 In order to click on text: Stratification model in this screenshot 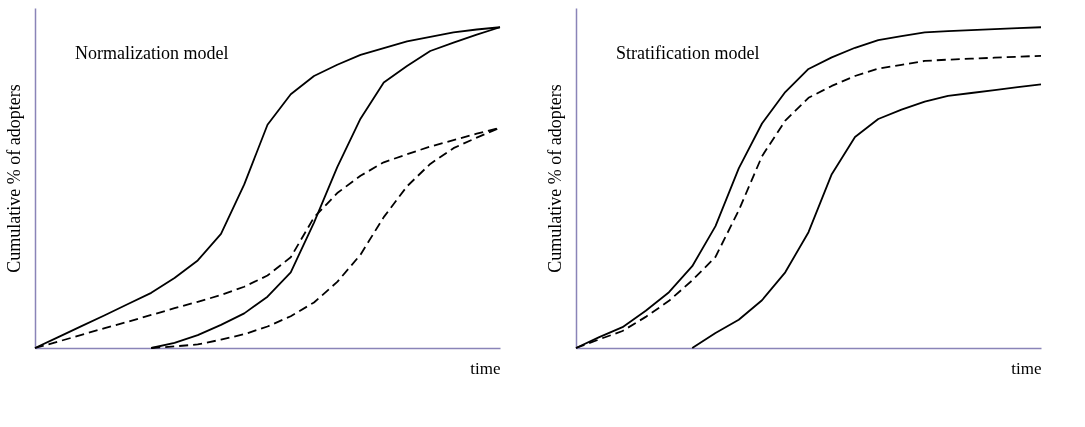, I will do `click(688, 53)`.